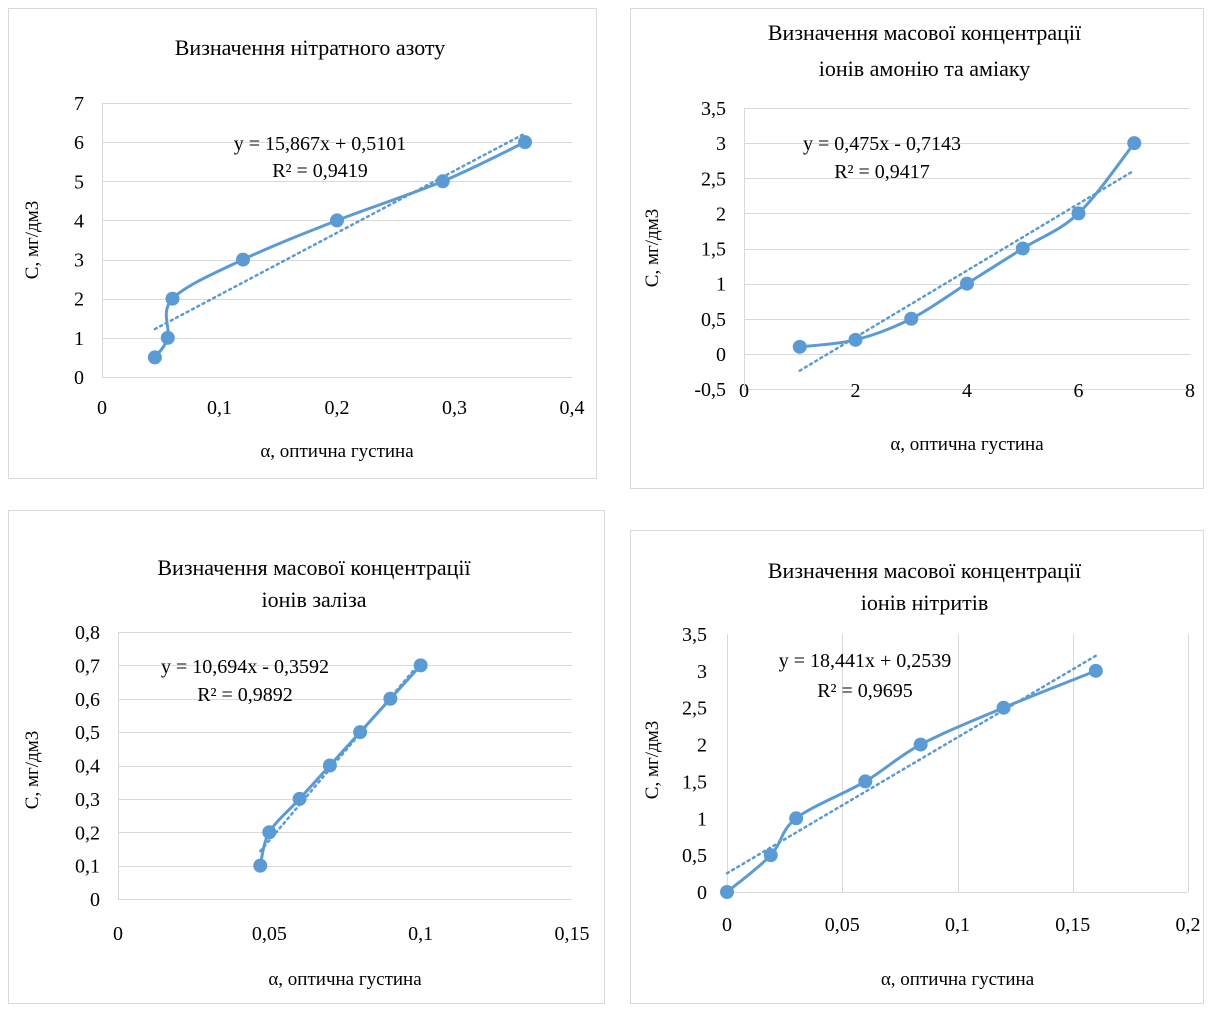 The image size is (1209, 1009). Describe the element at coordinates (245, 695) in the screenshot. I see `r-squared-label: R² = 0,9892` at that location.